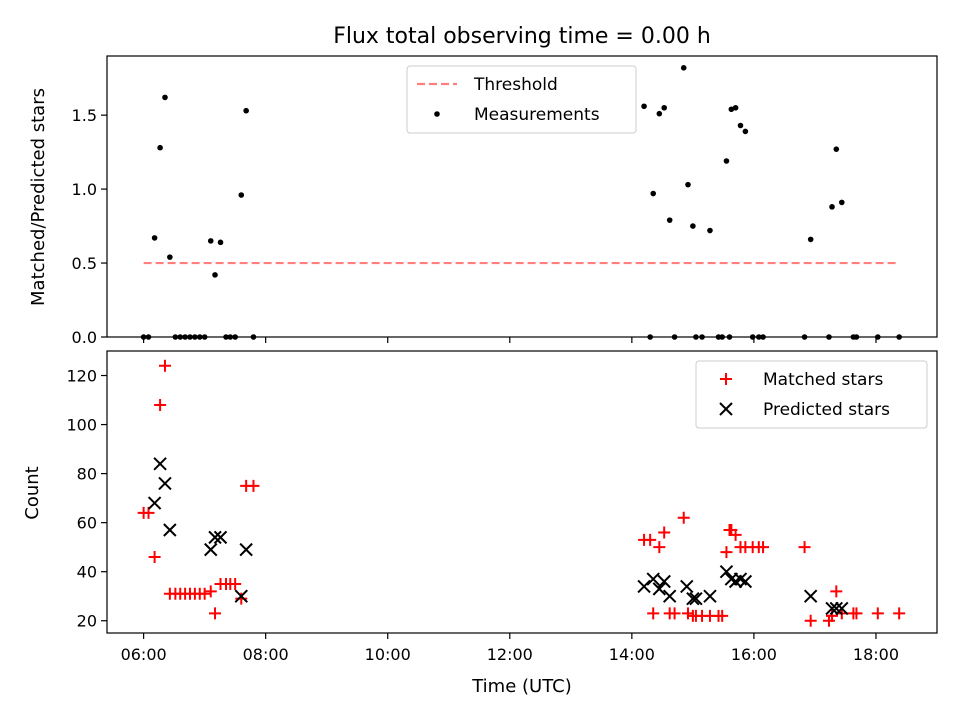 This screenshot has height=724, width=960. What do you see at coordinates (266, 654) in the screenshot?
I see `bottom-xtick-label: 08:00` at bounding box center [266, 654].